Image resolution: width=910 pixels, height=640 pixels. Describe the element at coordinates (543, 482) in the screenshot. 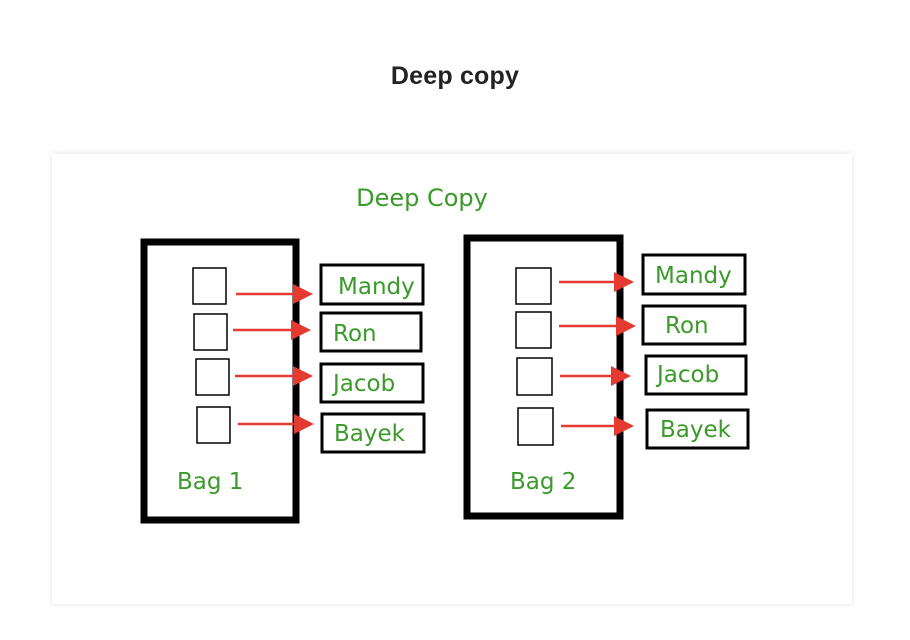

I see `bag-2-label: Bag 2` at that location.